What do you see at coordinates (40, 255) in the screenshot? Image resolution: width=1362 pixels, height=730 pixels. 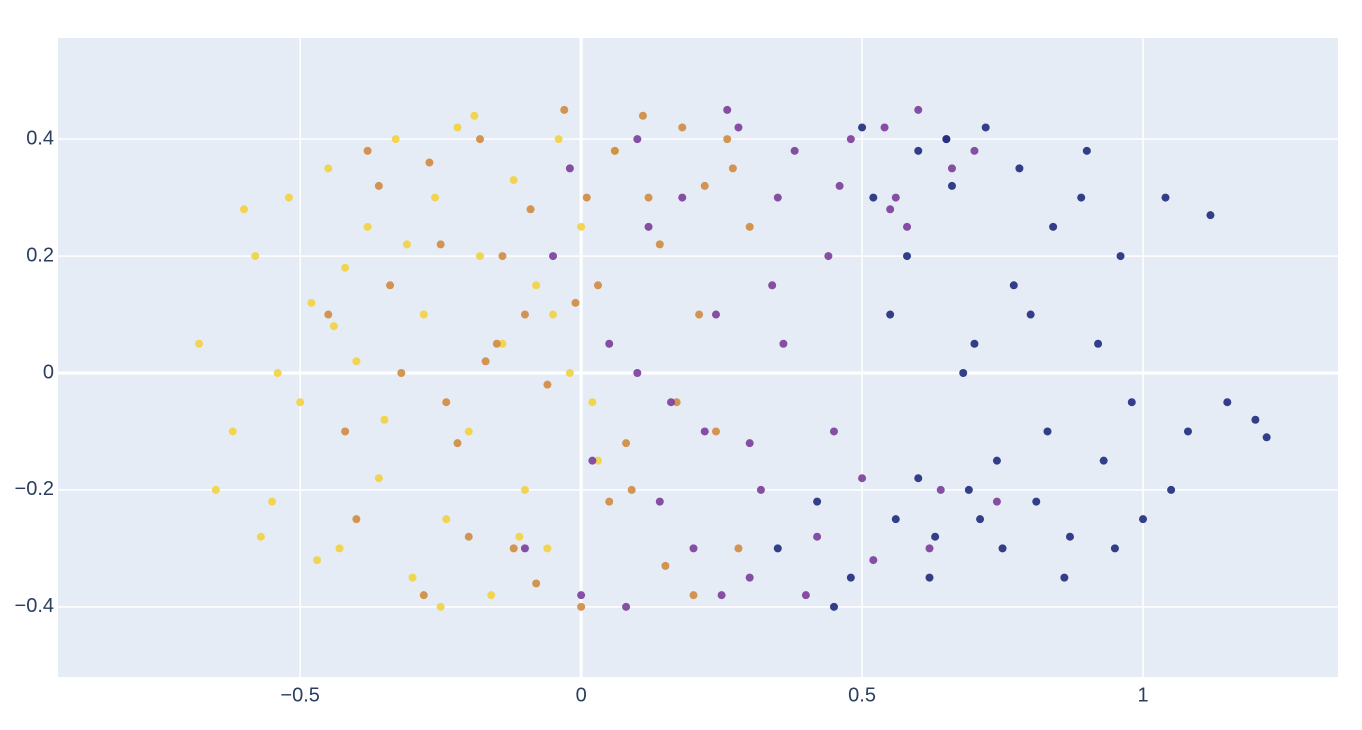 I see `y-tick-label: 0.2` at bounding box center [40, 255].